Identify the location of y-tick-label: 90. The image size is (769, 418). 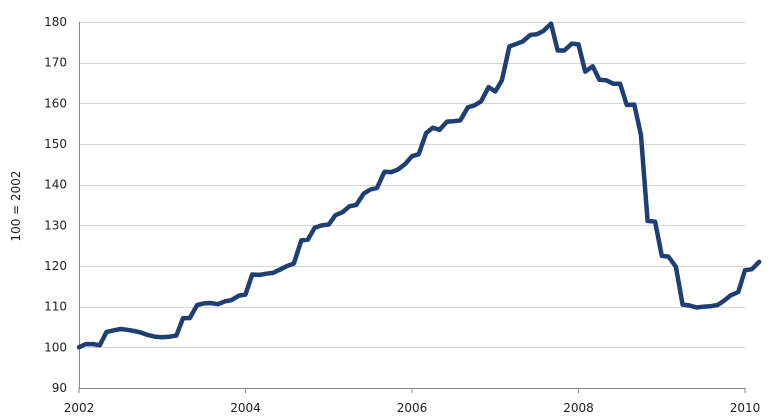
(59, 388).